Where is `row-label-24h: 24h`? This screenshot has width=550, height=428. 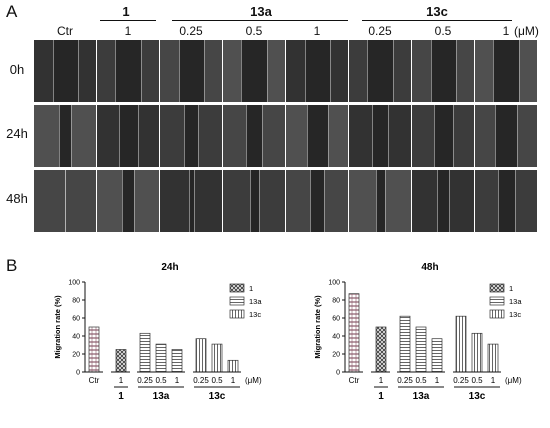
row-label-24h: 24h is located at coordinates (17, 133).